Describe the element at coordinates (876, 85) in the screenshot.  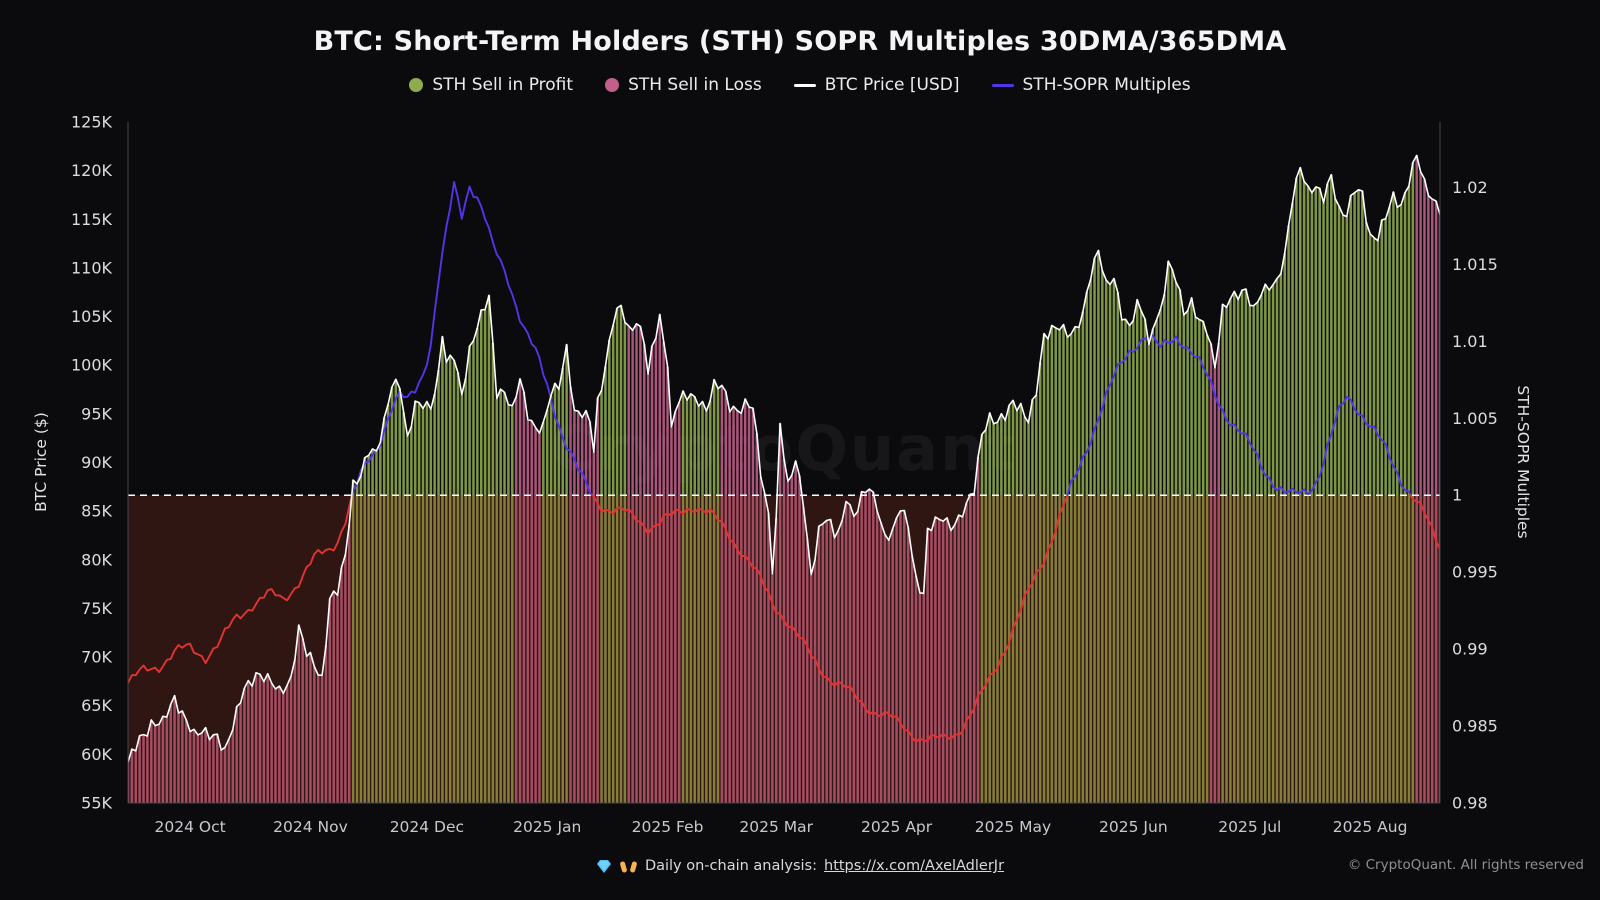
I see `legend-item: BTC Price [USD]` at that location.